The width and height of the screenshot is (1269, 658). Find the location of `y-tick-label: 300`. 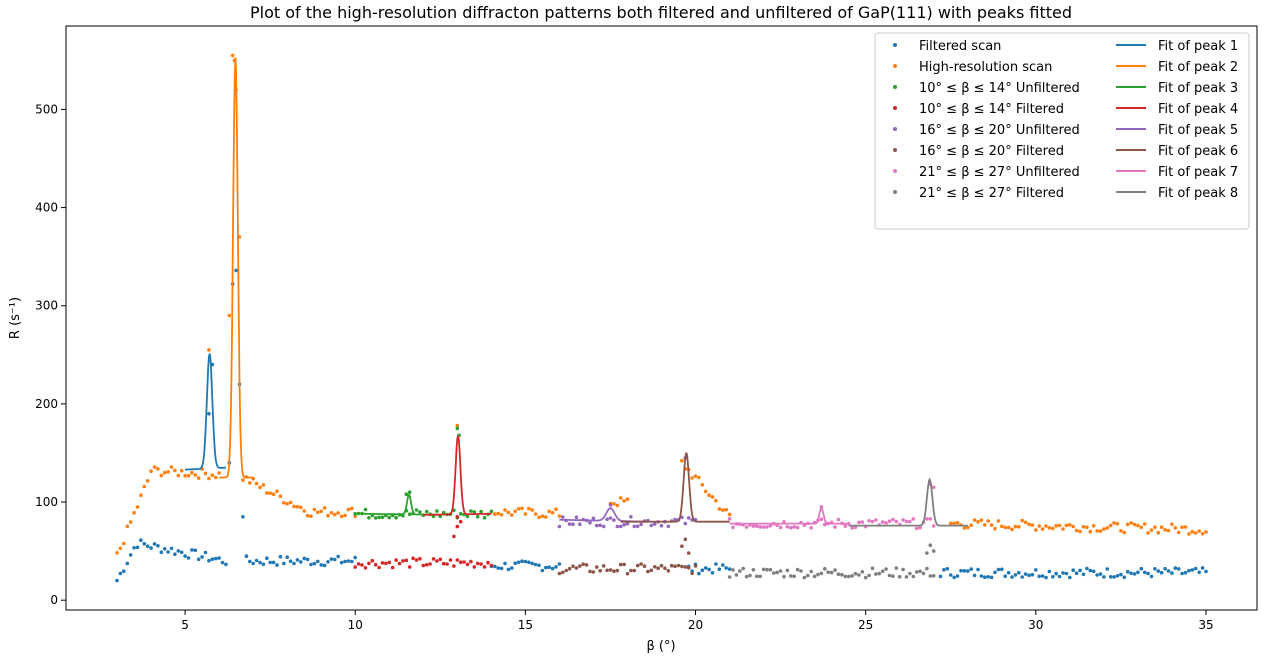

y-tick-label: 300 is located at coordinates (46, 306).